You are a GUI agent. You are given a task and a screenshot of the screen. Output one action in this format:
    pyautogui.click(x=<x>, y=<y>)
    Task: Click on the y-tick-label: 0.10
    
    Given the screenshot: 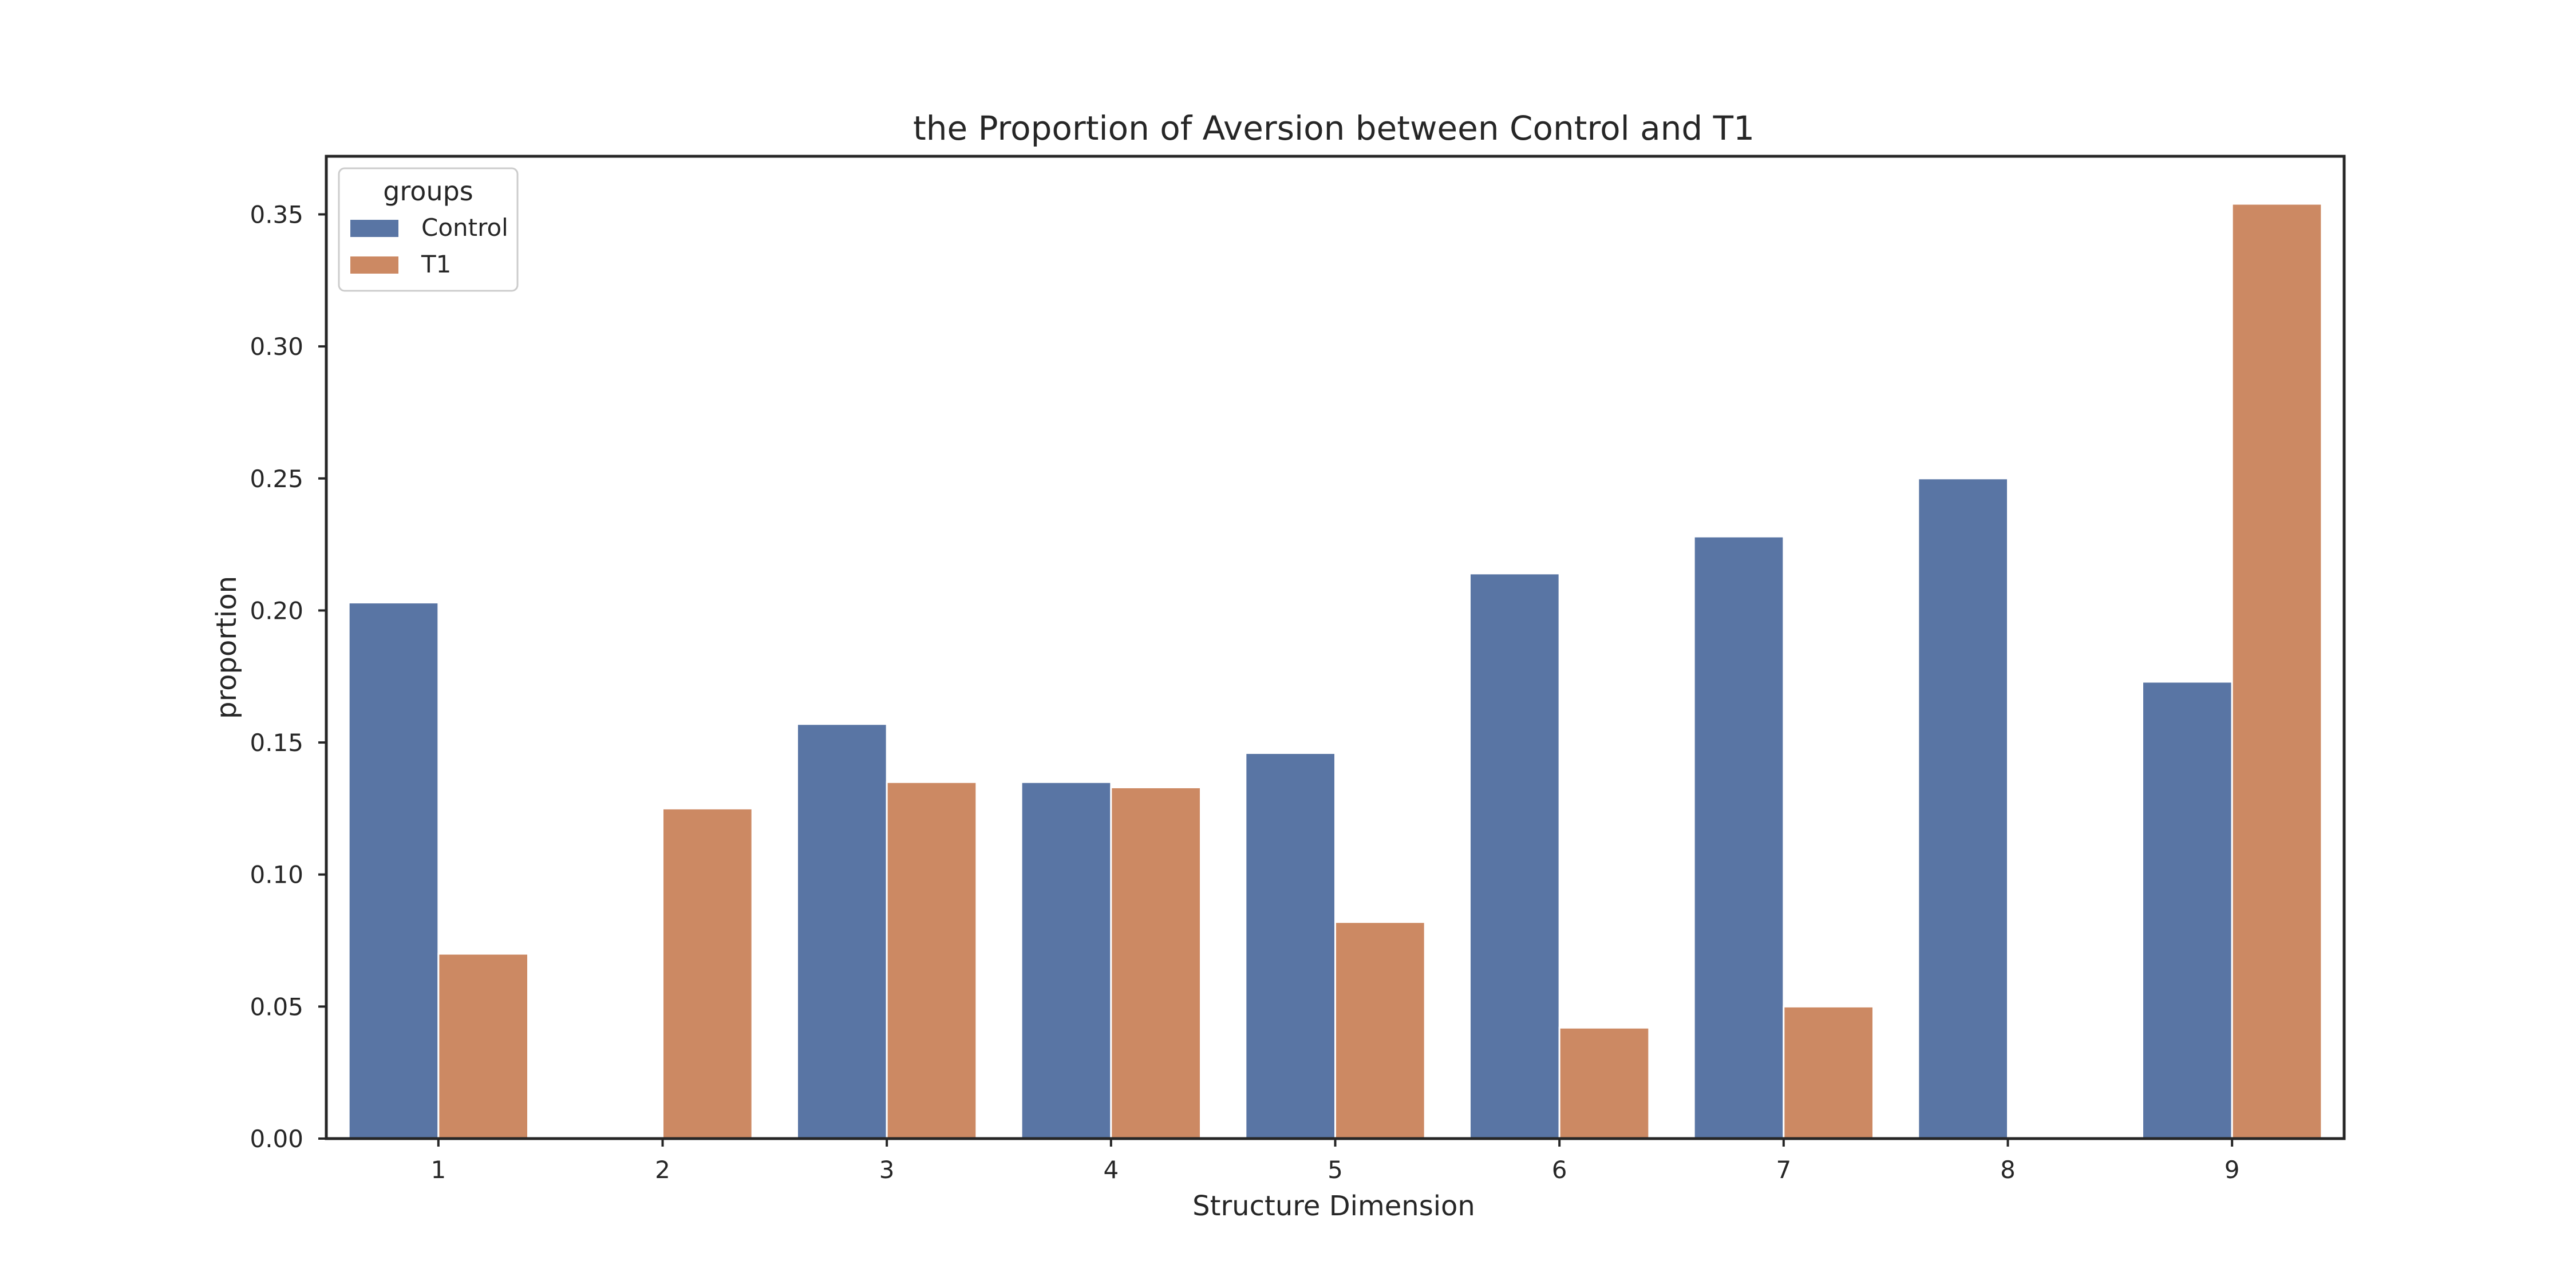 What is the action you would take?
    pyautogui.click(x=276, y=875)
    